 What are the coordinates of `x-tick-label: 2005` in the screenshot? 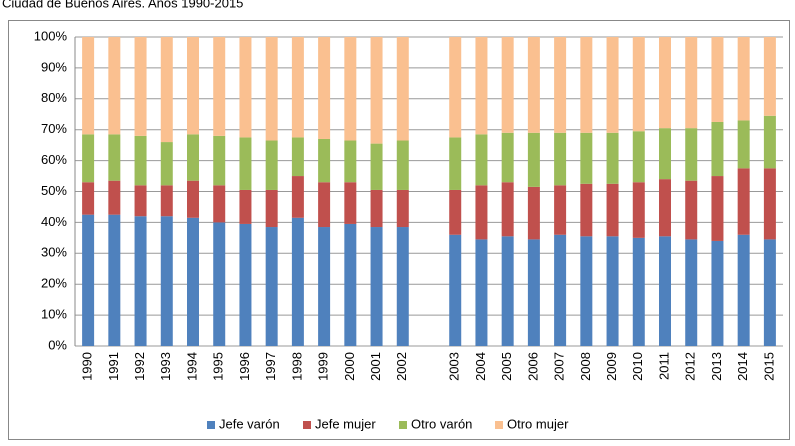 It's located at (506, 366).